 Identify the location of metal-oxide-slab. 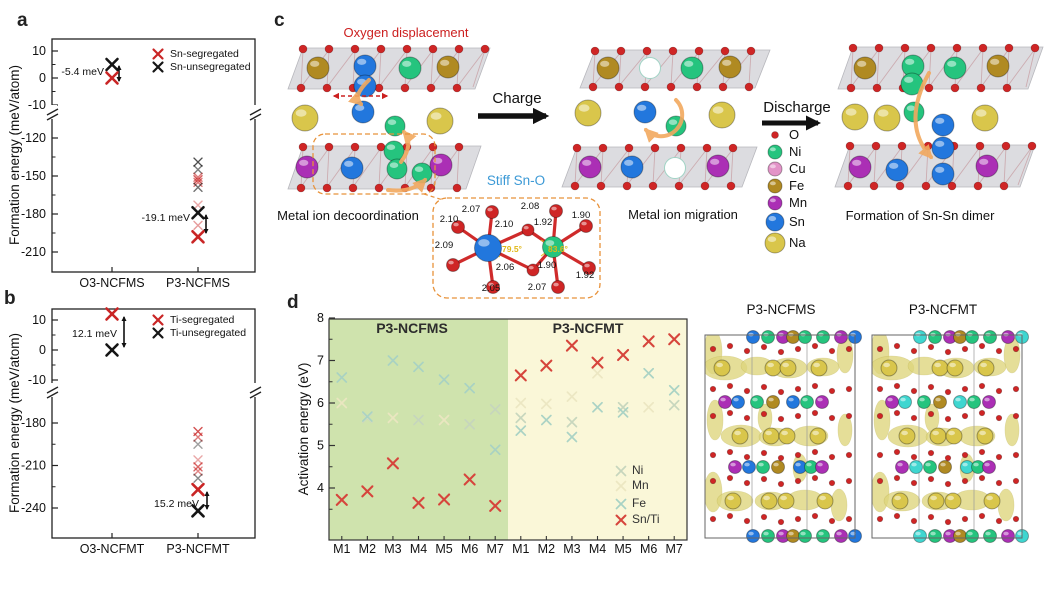
(659, 167).